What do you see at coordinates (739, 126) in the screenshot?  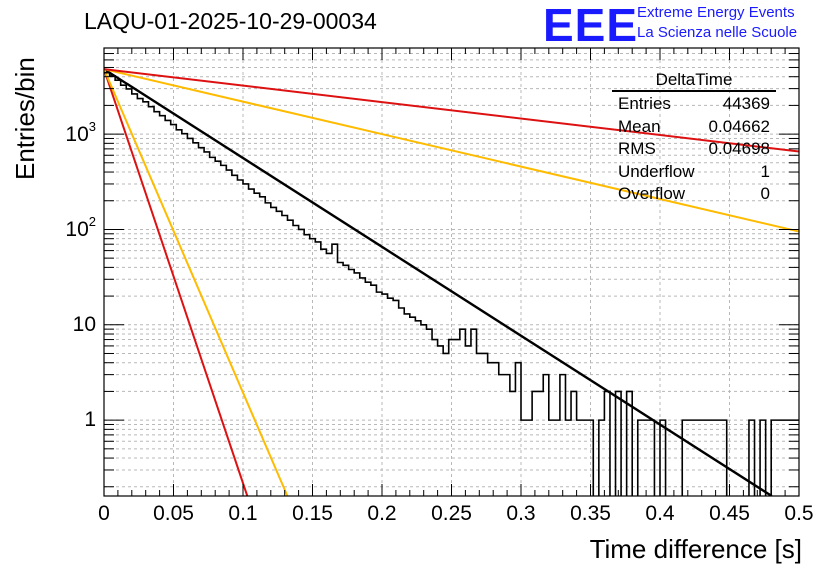 I see `stats-value: 0.04662` at bounding box center [739, 126].